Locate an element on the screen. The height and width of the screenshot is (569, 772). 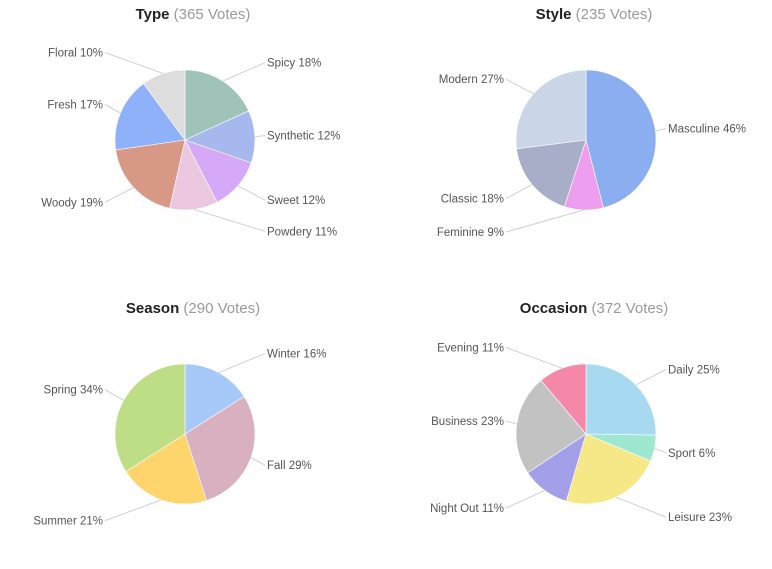
slice-label-masculine: Masculine 46% is located at coordinates (707, 129).